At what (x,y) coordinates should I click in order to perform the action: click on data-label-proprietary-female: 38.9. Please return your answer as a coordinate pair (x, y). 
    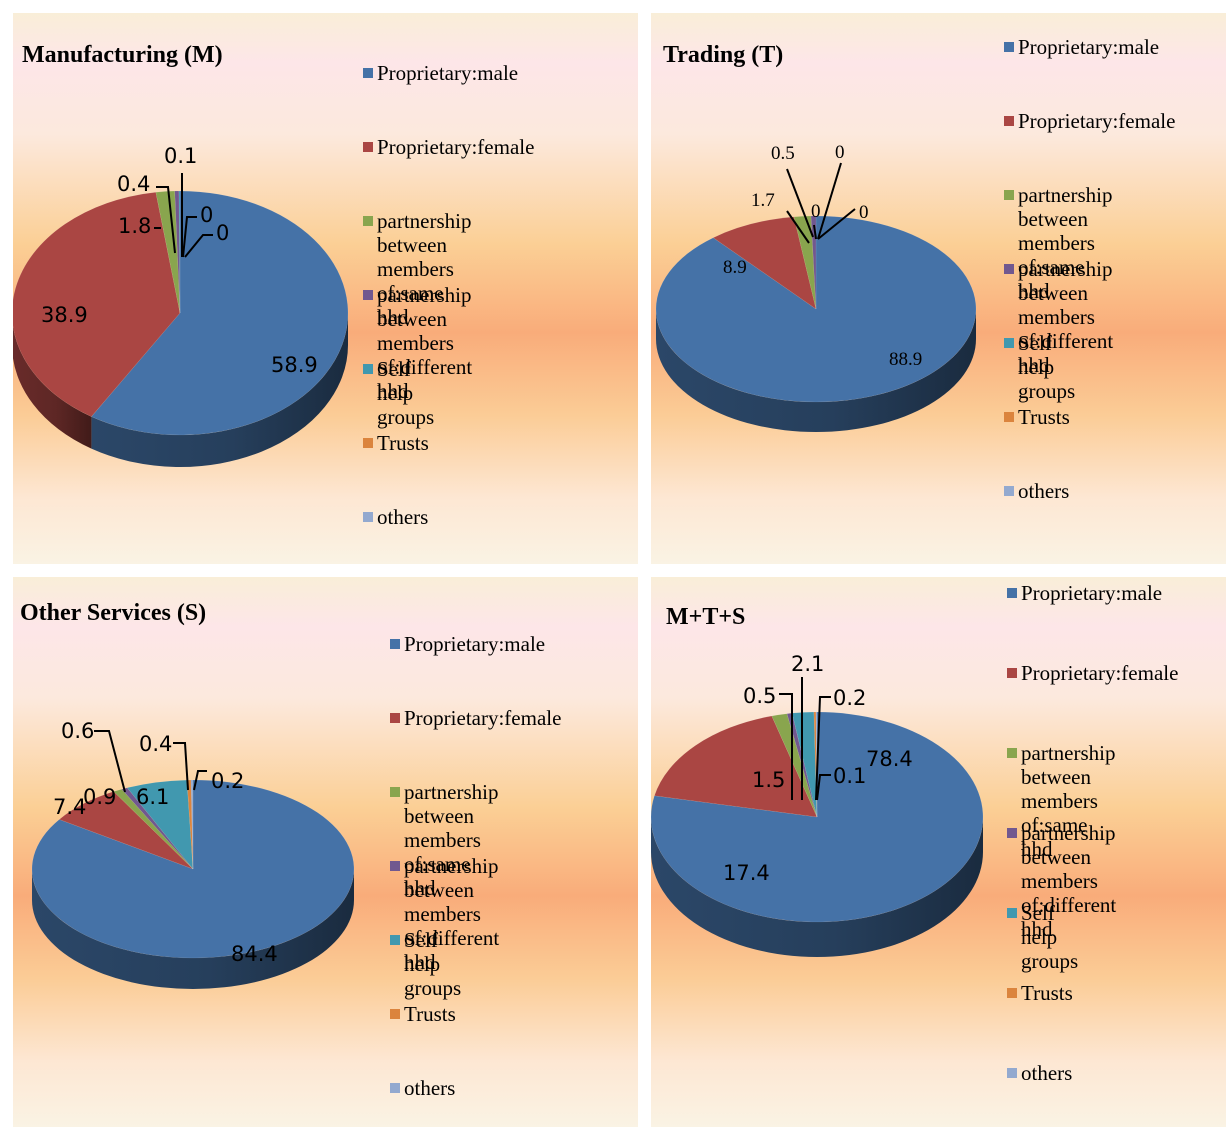
    Looking at the image, I should click on (64, 315).